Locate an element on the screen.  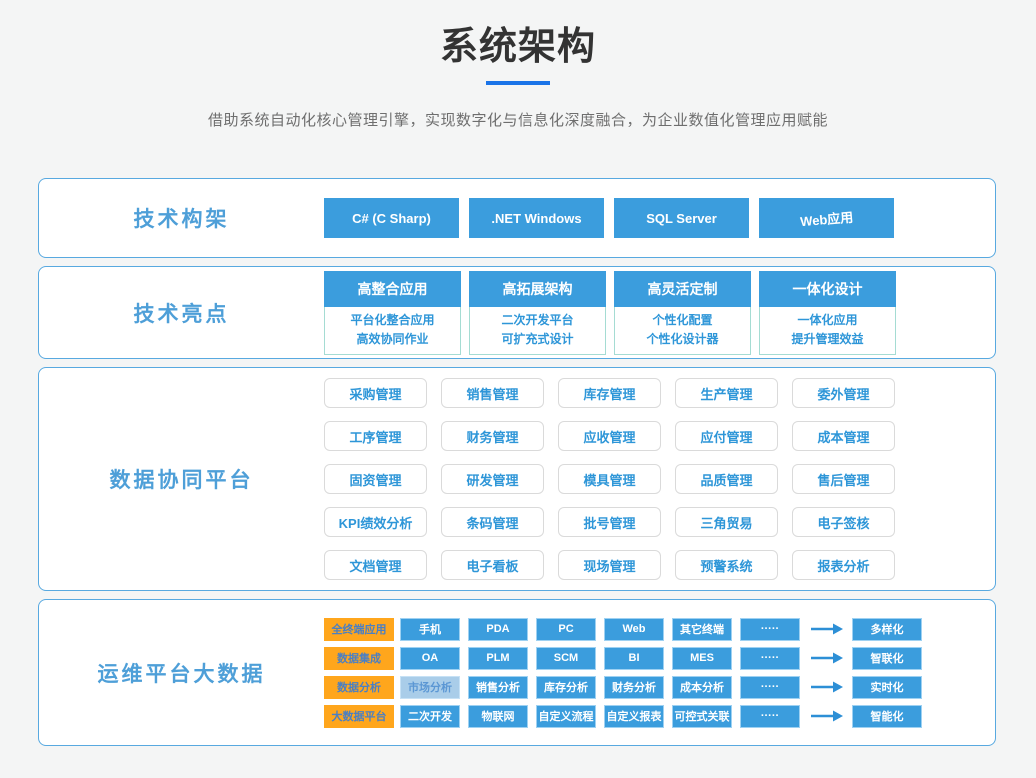
highlight-card-body: 个性化配置 个性化设计器 is located at coordinates (682, 330).